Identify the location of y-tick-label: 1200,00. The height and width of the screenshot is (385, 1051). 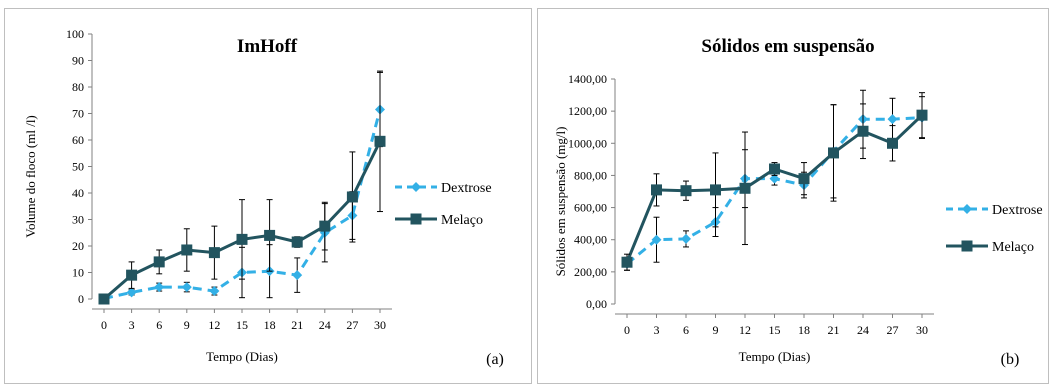
(587, 111).